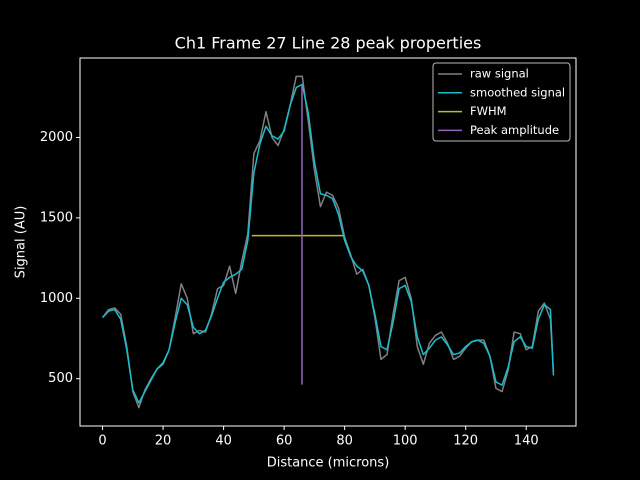 The height and width of the screenshot is (480, 640). Describe the element at coordinates (344, 441) in the screenshot. I see `x-tick-label: 80` at that location.